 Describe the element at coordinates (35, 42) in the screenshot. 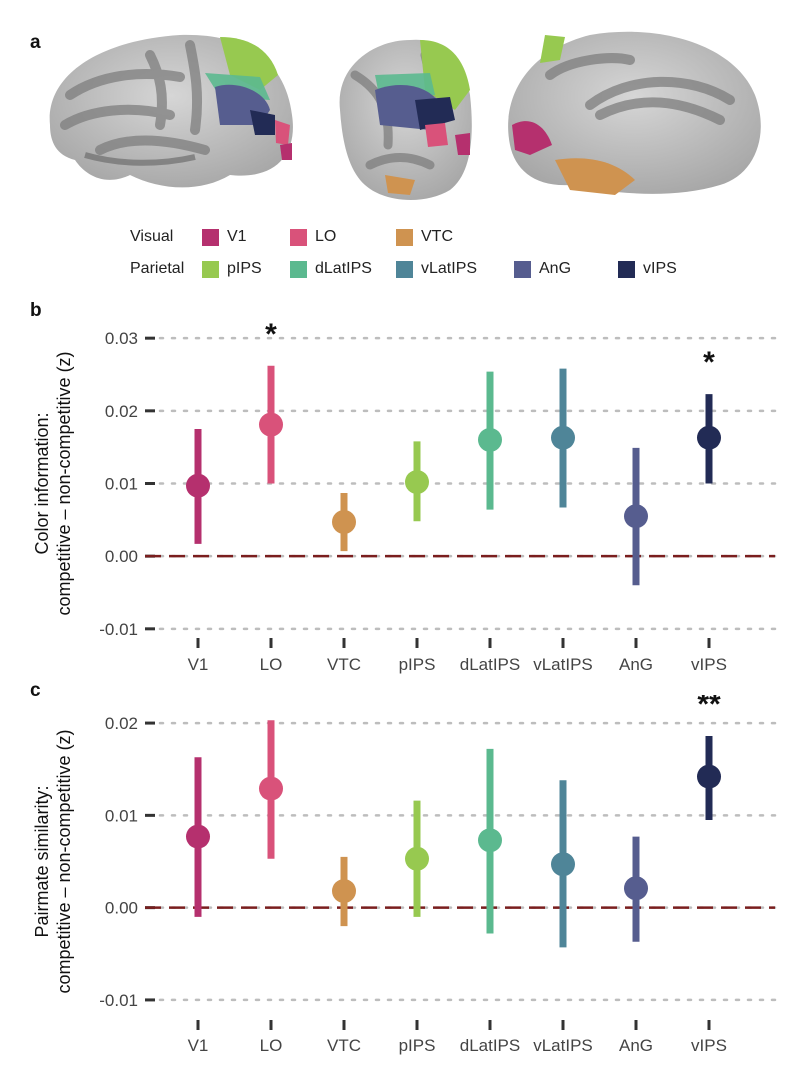

I see `panel-label-a: a` at that location.